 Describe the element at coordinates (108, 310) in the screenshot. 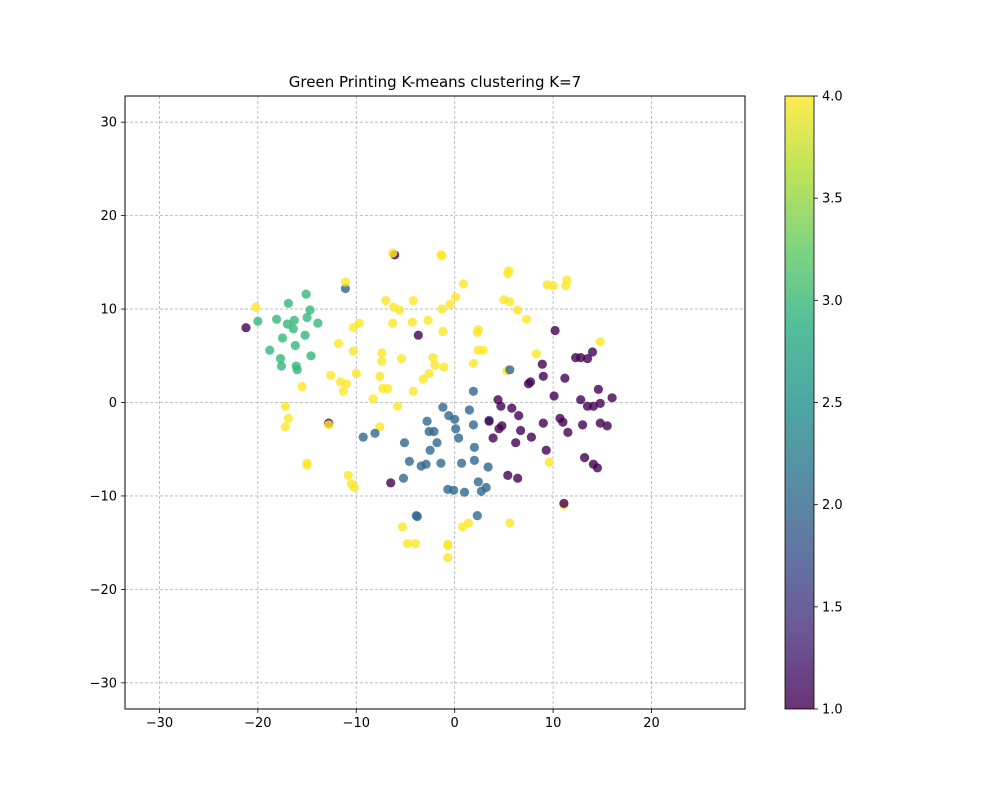

I see `y-tick-label: 10` at that location.